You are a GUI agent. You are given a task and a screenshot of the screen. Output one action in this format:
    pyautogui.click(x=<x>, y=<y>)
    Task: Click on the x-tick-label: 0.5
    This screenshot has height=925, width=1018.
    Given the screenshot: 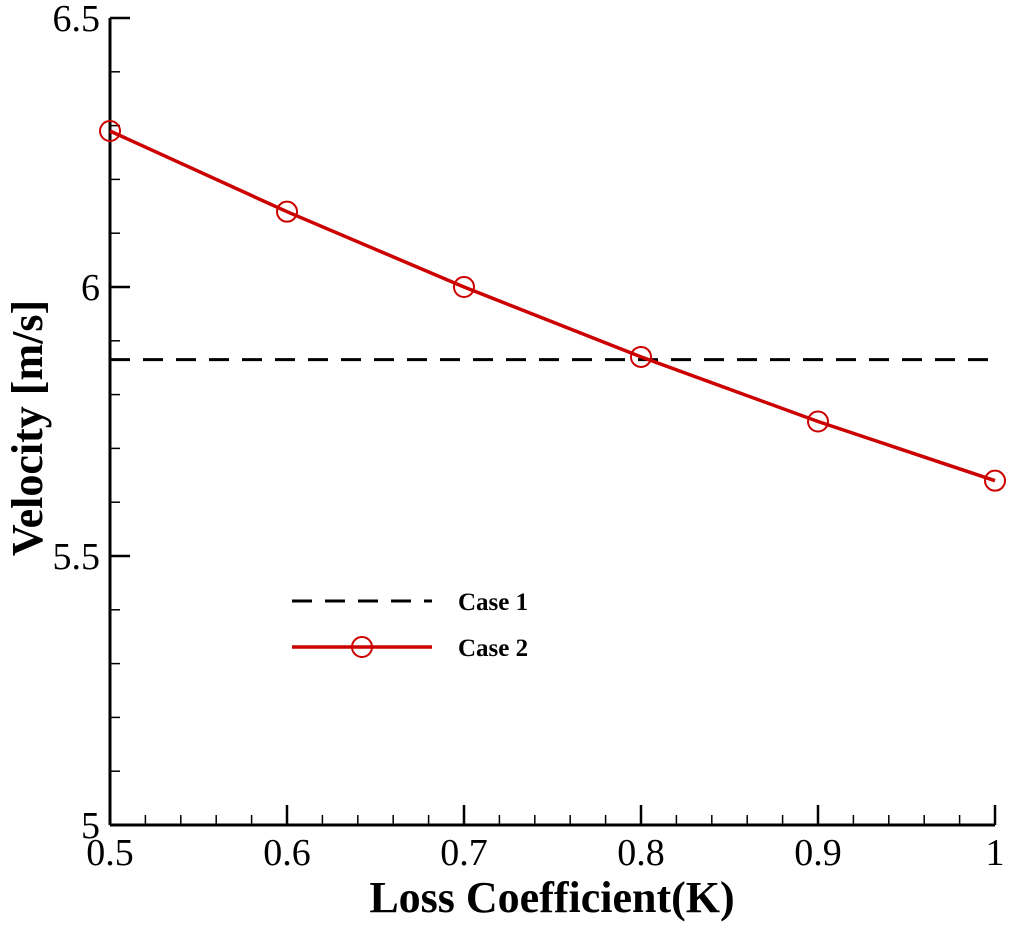 What is the action you would take?
    pyautogui.click(x=110, y=853)
    